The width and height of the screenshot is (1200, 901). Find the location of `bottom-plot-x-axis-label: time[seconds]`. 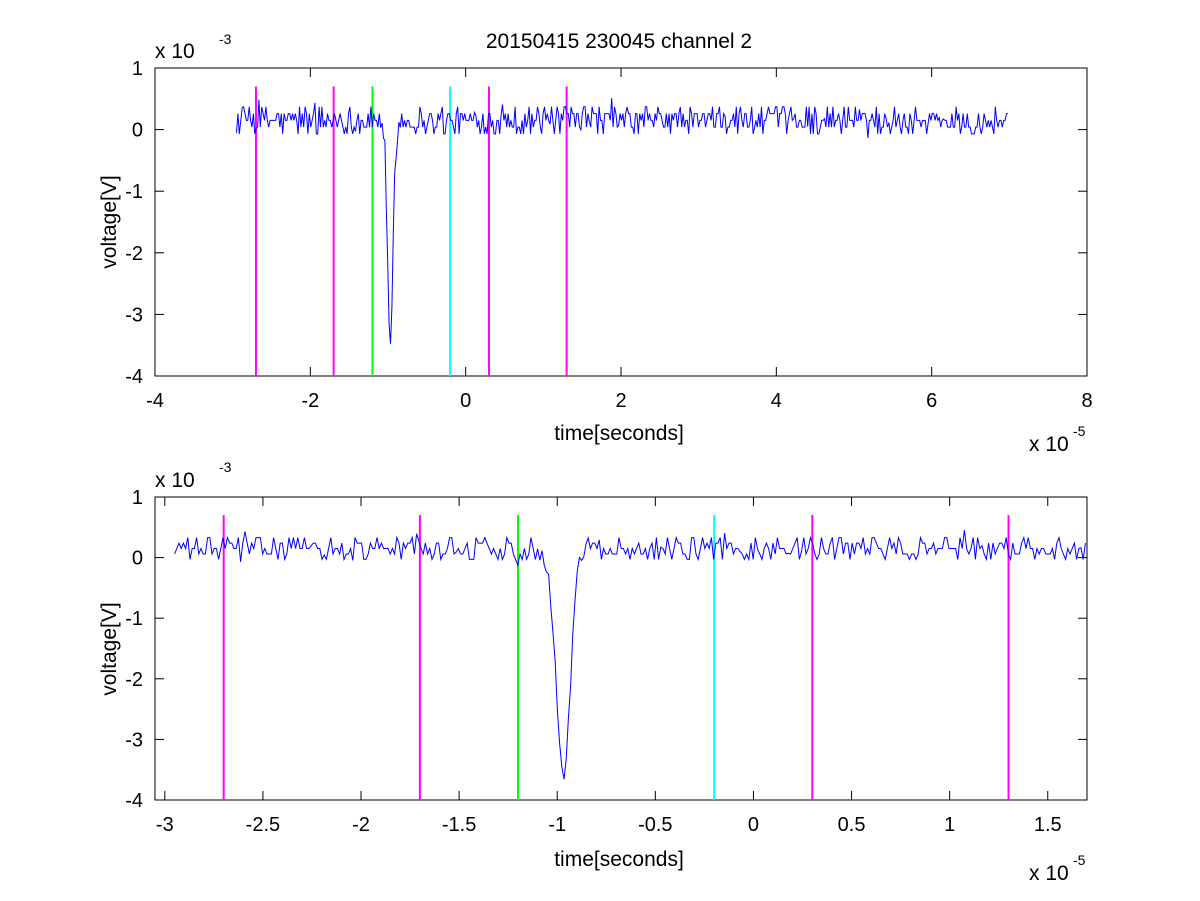

bottom-plot-x-axis-label: time[seconds] is located at coordinates (619, 859).